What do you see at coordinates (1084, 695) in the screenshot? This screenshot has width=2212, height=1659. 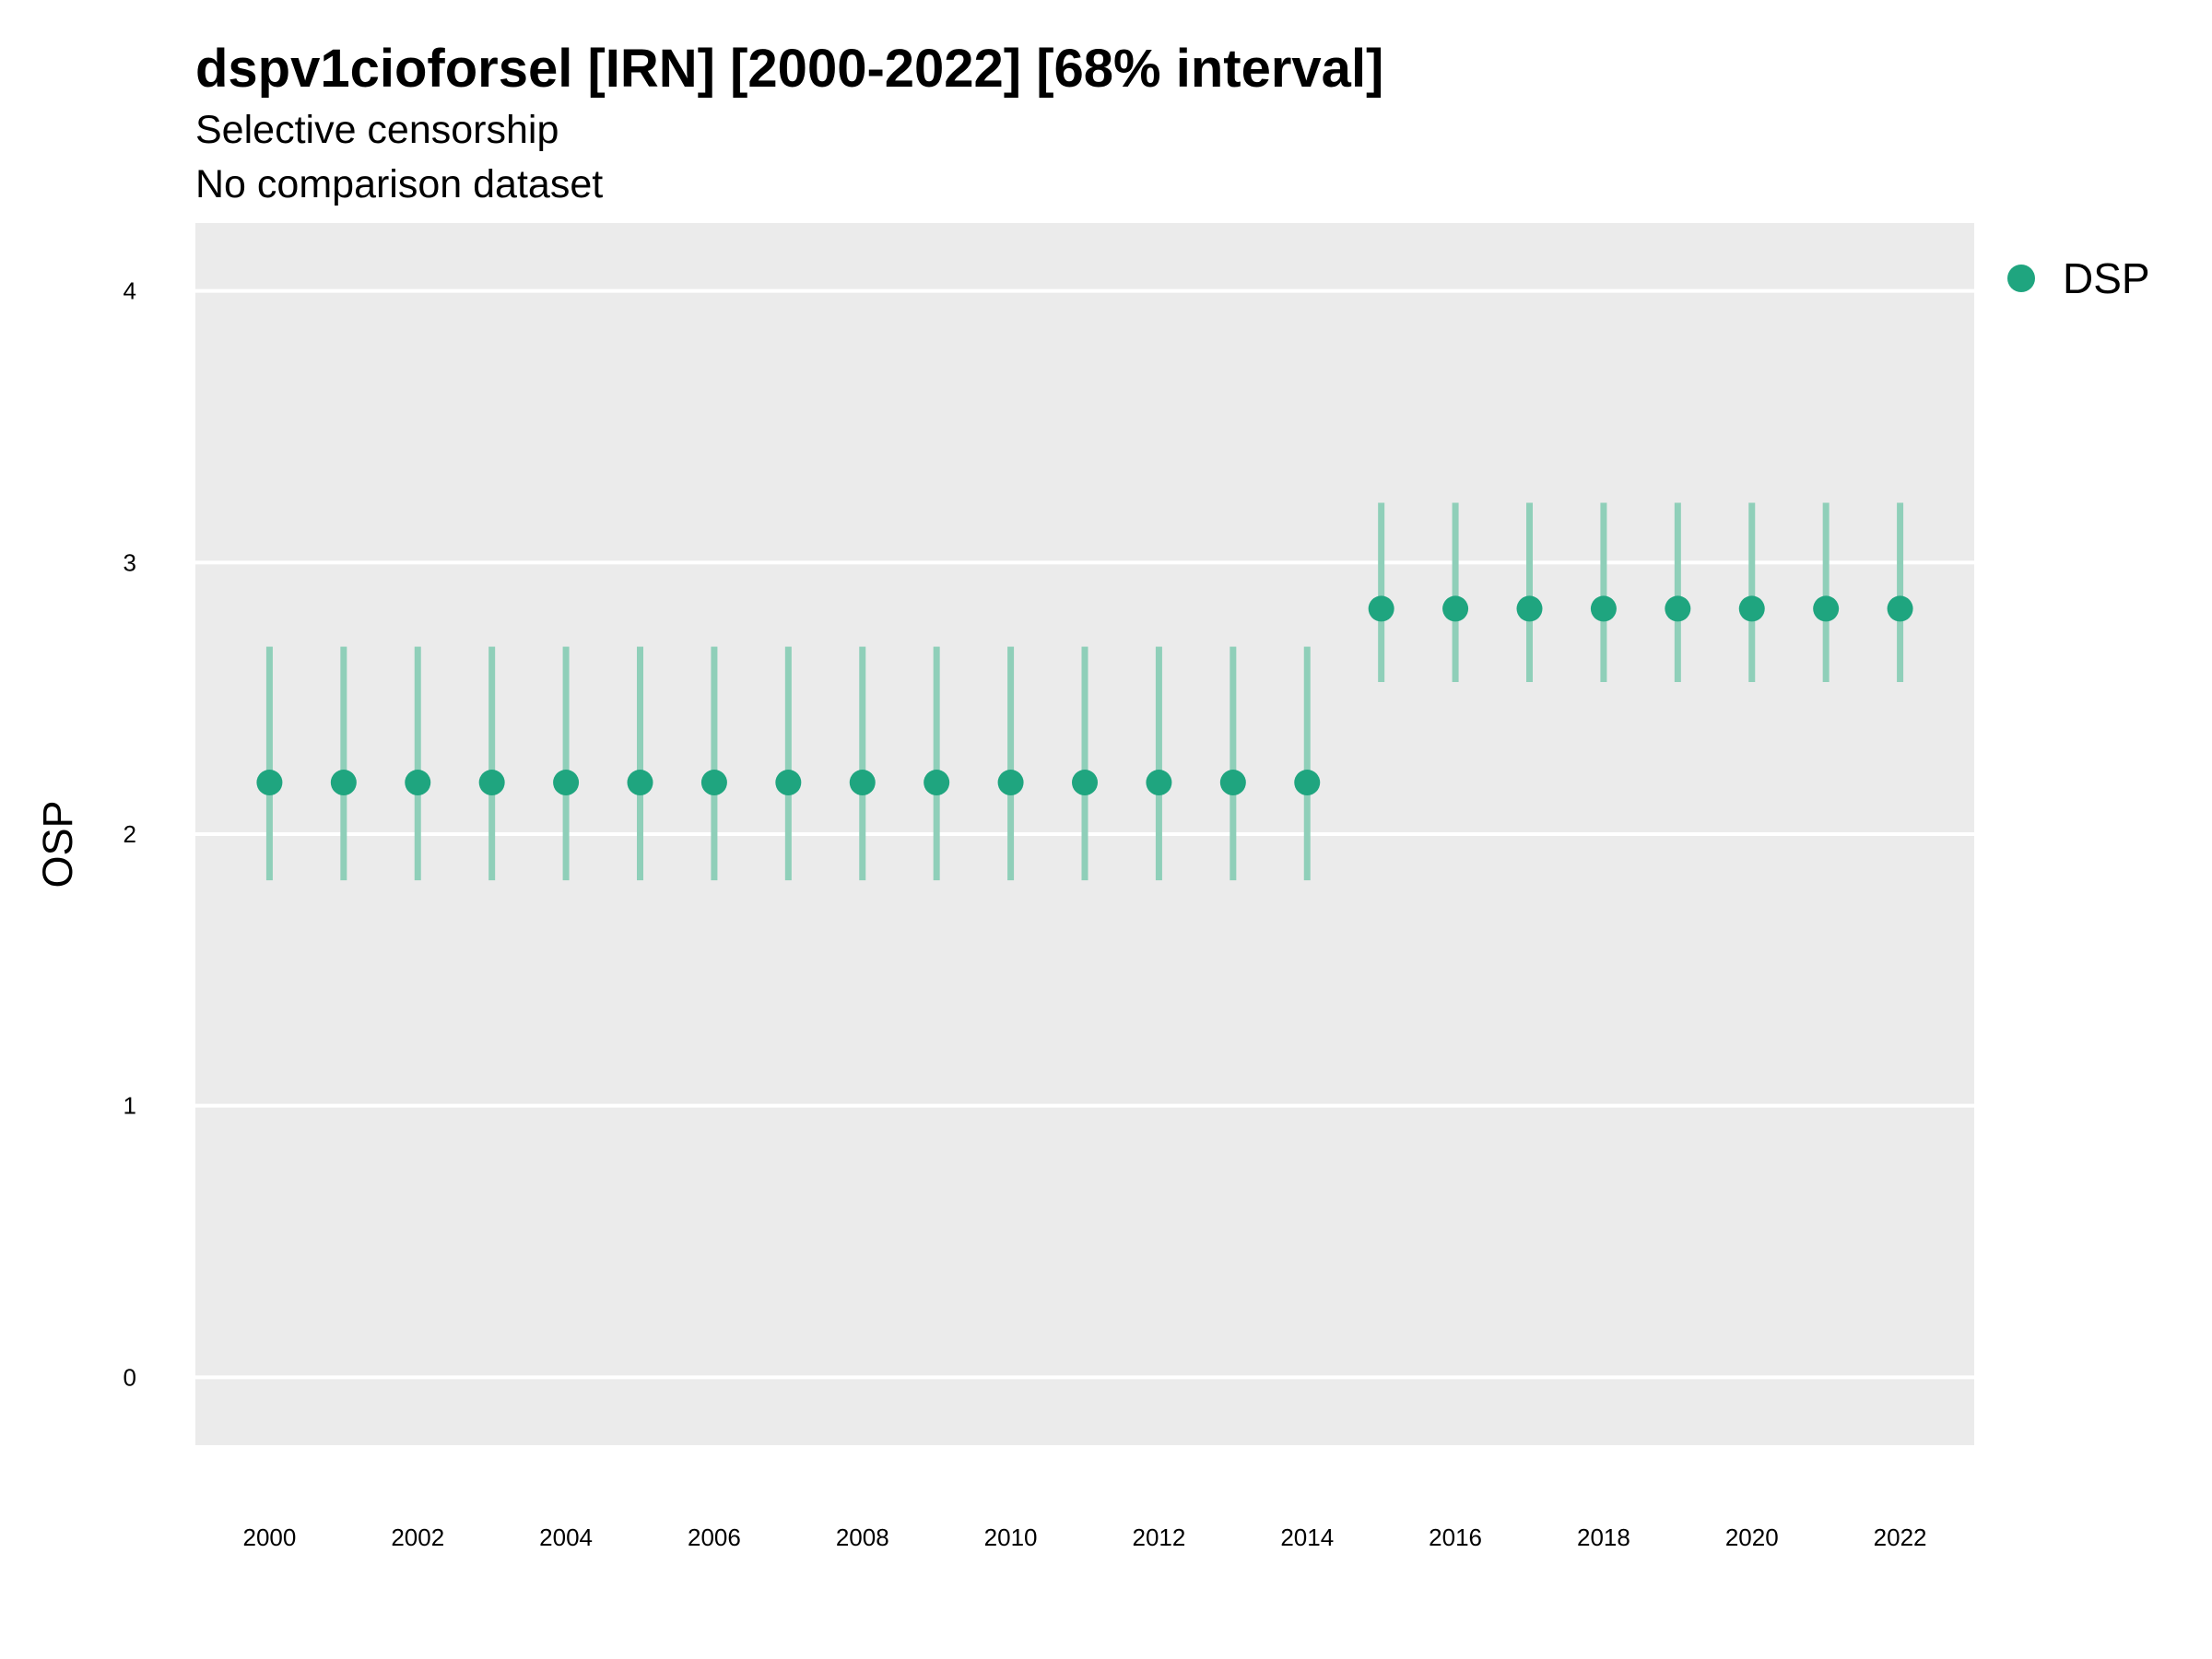 I see `data-points` at bounding box center [1084, 695].